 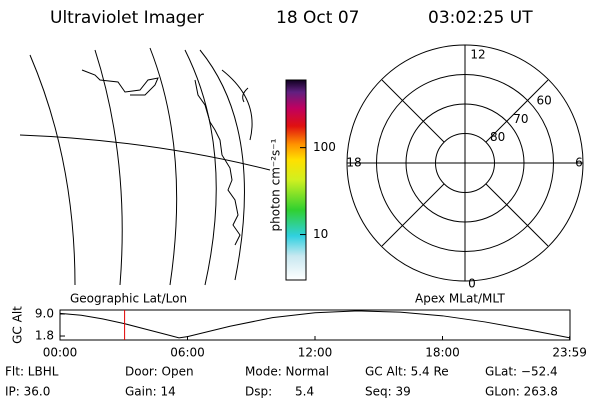 I want to click on status-field: Dsp: 5.4, so click(x=279, y=392).